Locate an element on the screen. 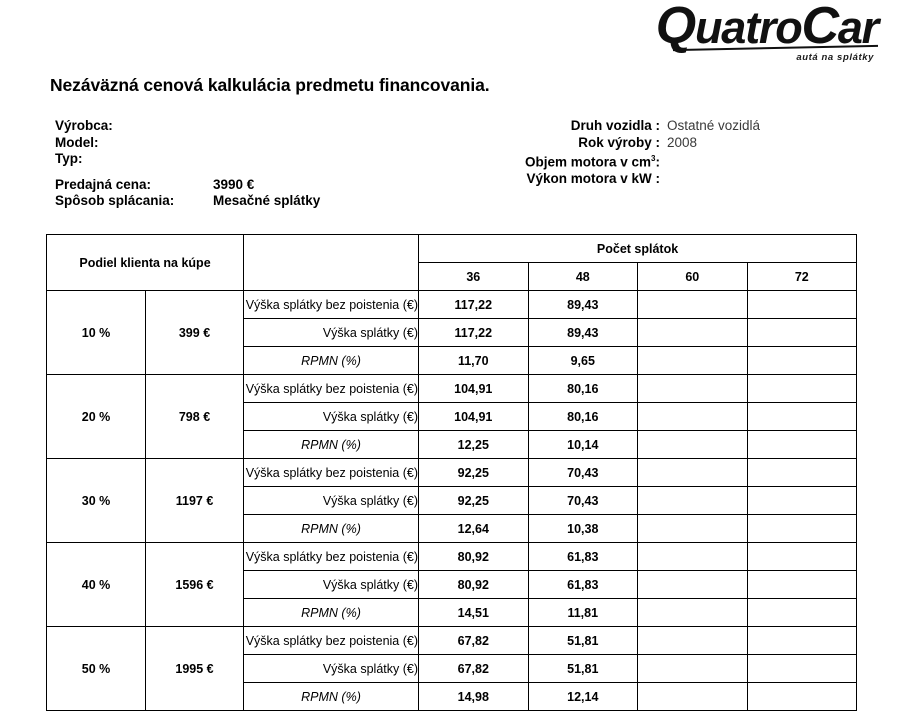 Image resolution: width=900 pixels, height=711 pixels. field-type: Typ: is located at coordinates (187, 159).